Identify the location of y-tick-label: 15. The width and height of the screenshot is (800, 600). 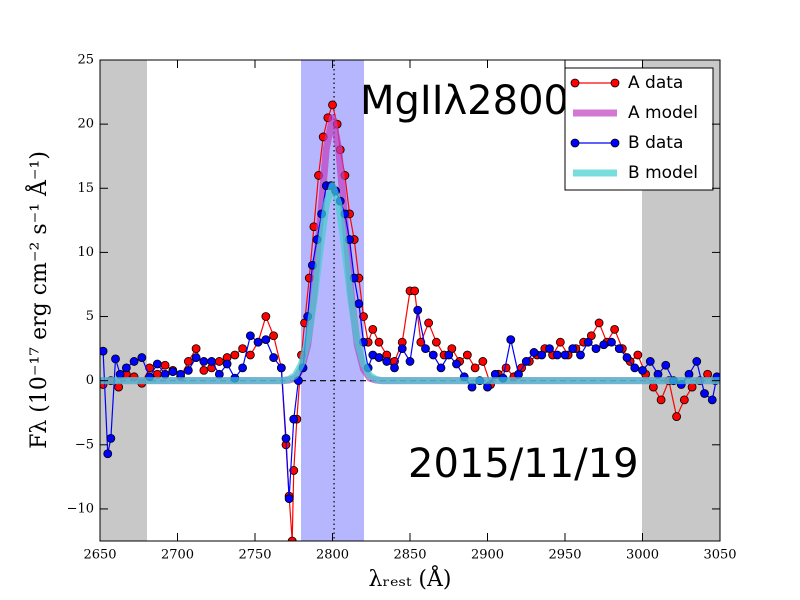
(85, 188).